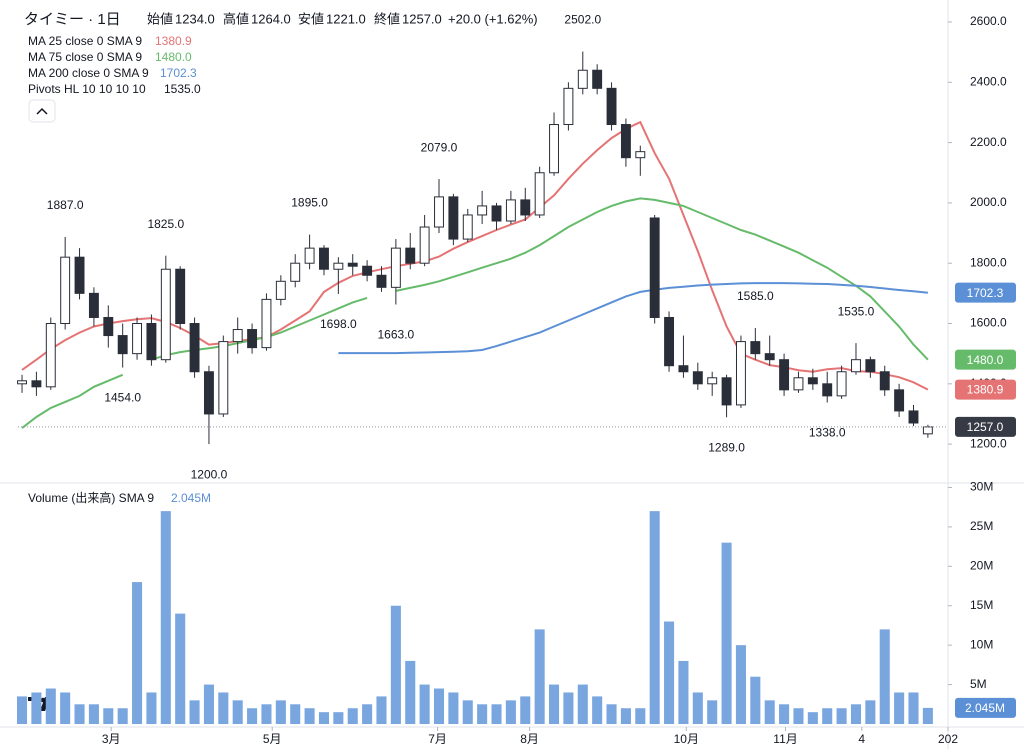  What do you see at coordinates (988, 323) in the screenshot?
I see `y-tick-label: 1600.0` at bounding box center [988, 323].